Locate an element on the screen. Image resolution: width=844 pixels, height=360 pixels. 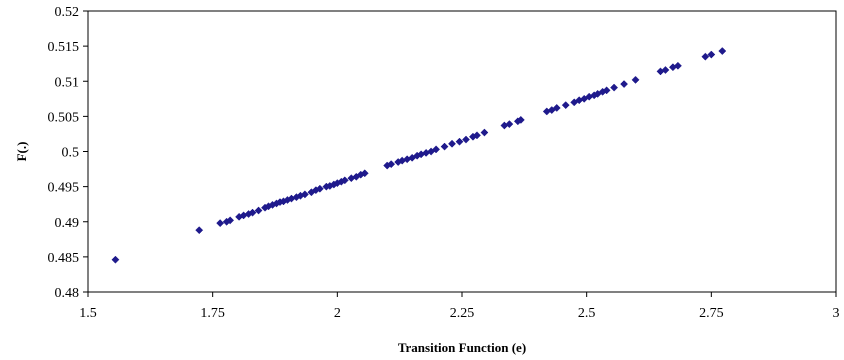
x-axis-title: Transition Function (e) is located at coordinates (462, 347).